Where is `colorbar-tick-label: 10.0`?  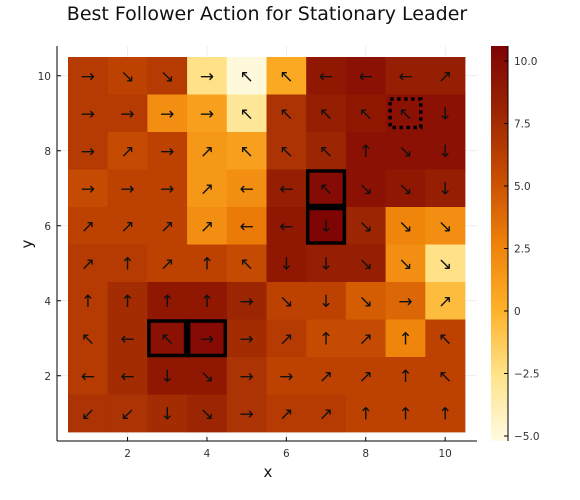
colorbar-tick-label: 10.0 is located at coordinates (525, 62).